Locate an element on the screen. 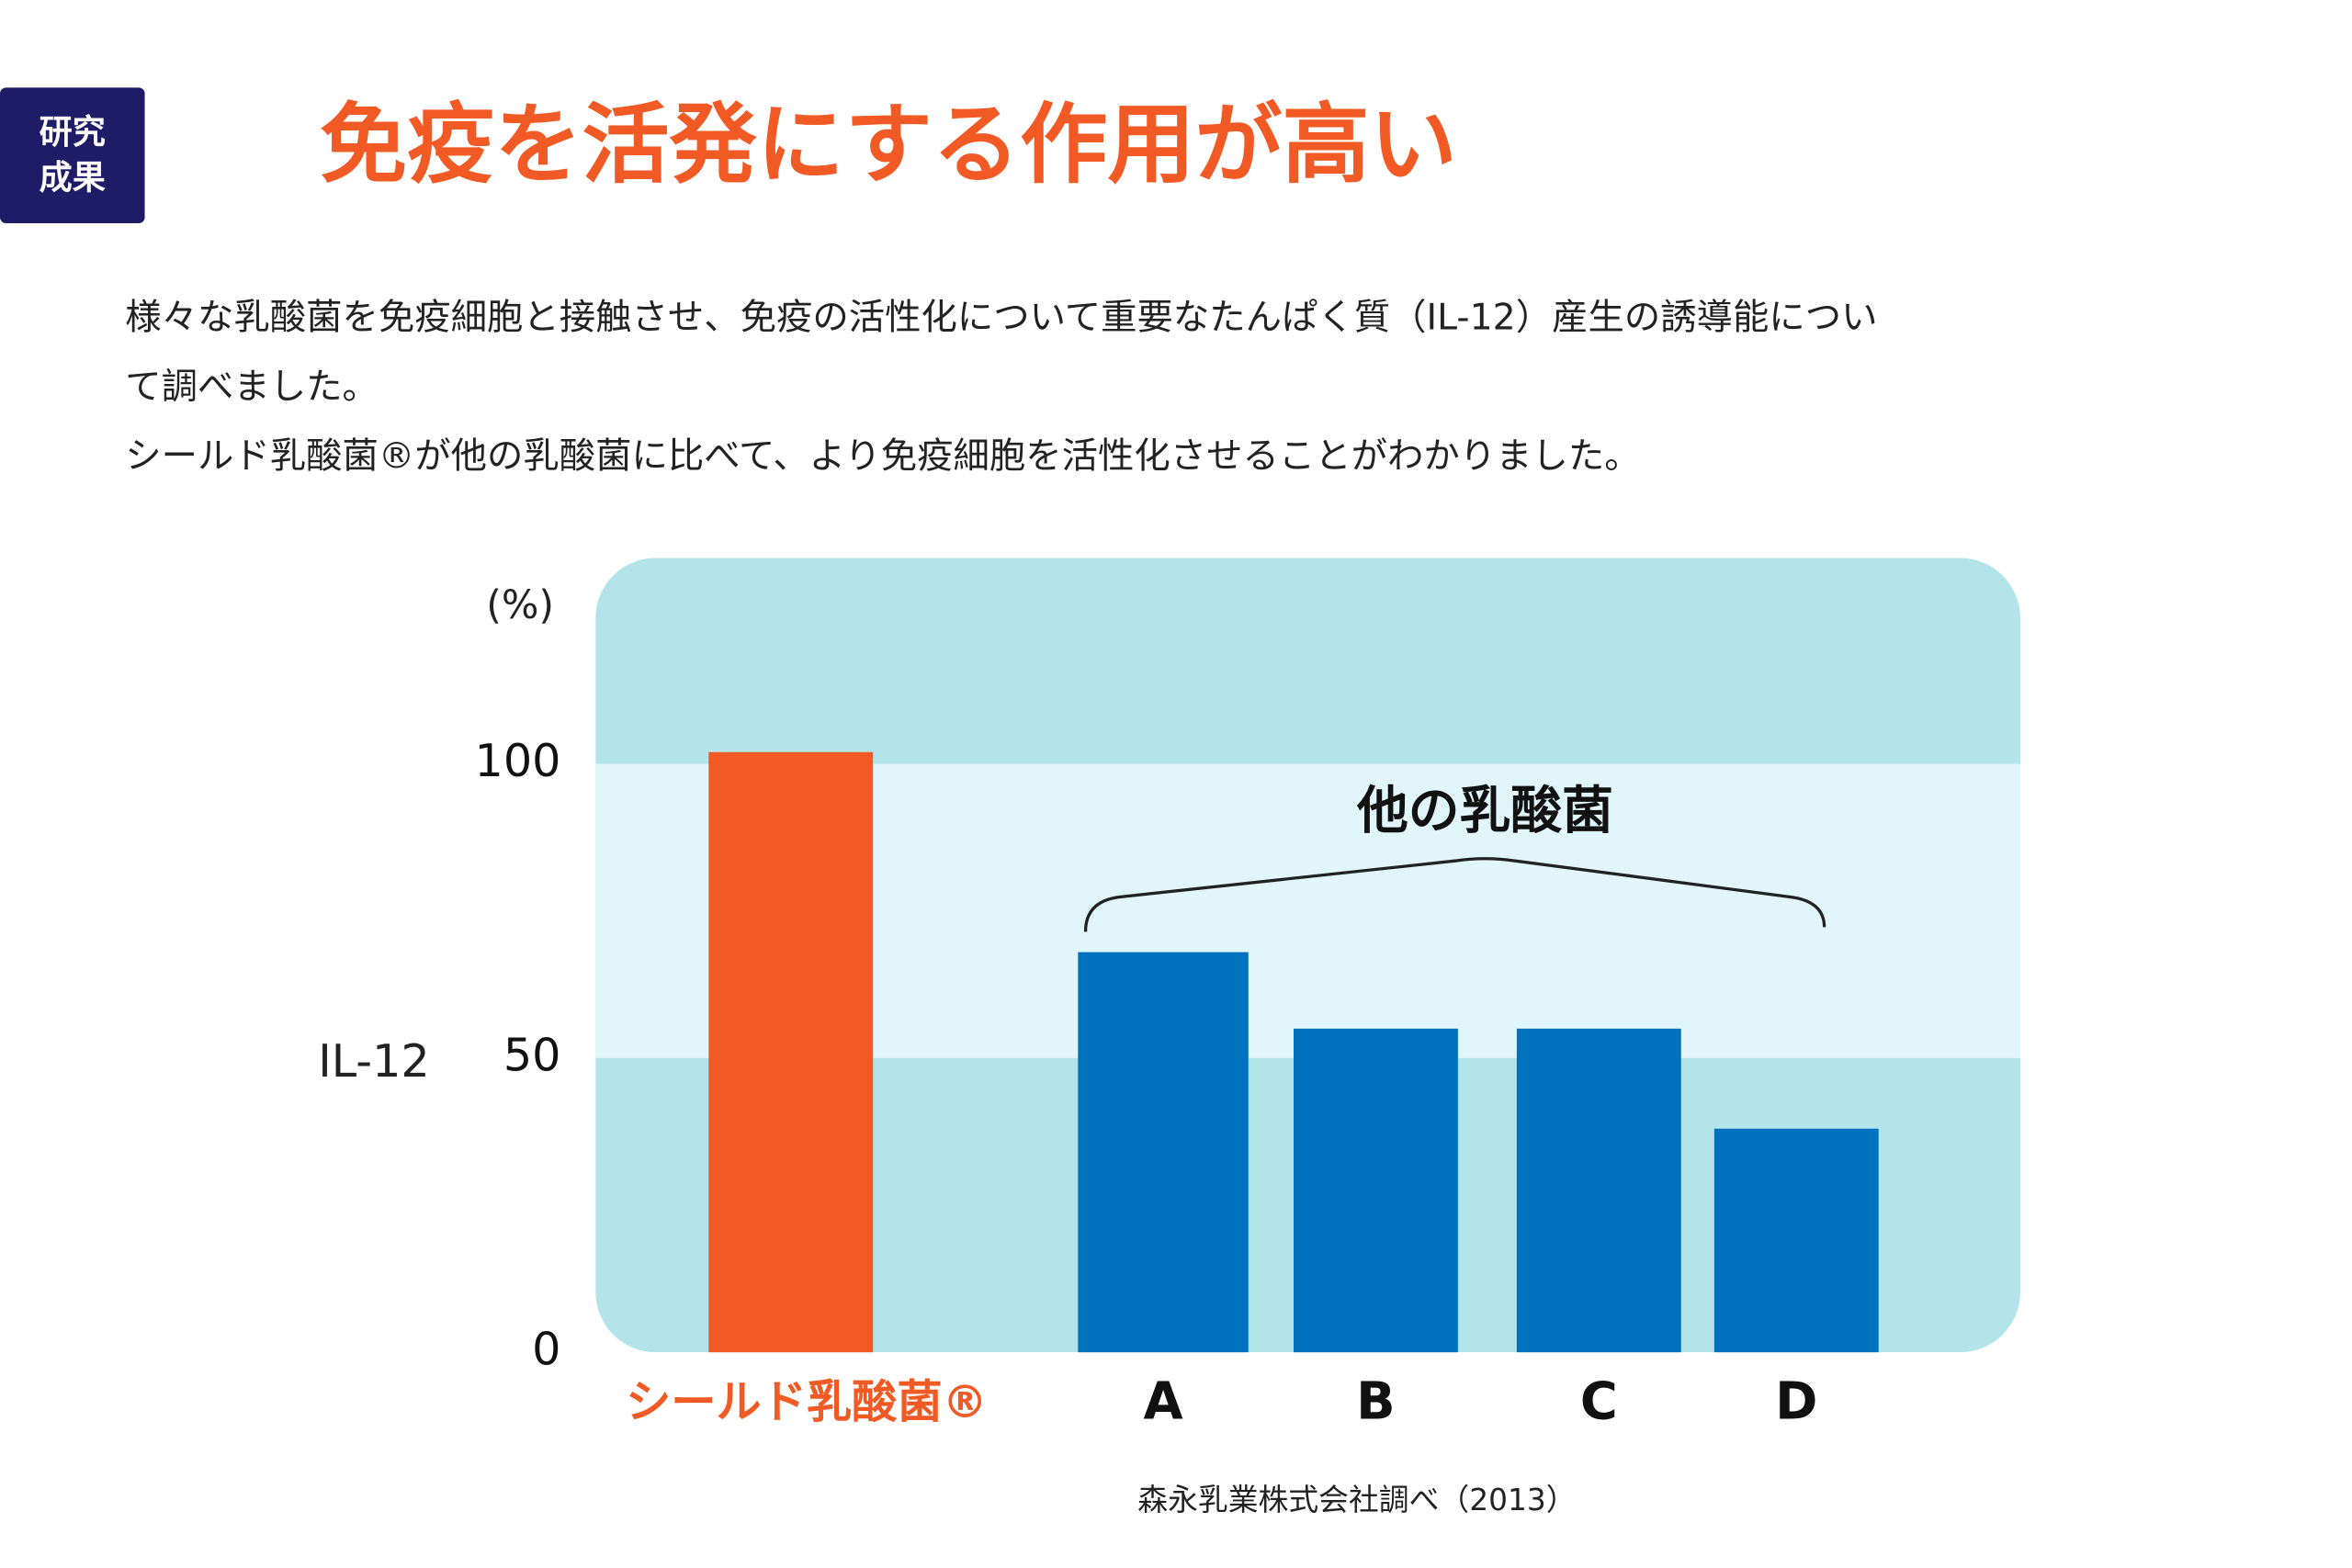 Image resolution: width=2352 pixels, height=1568 pixels. unit-label: (%) is located at coordinates (520, 605).